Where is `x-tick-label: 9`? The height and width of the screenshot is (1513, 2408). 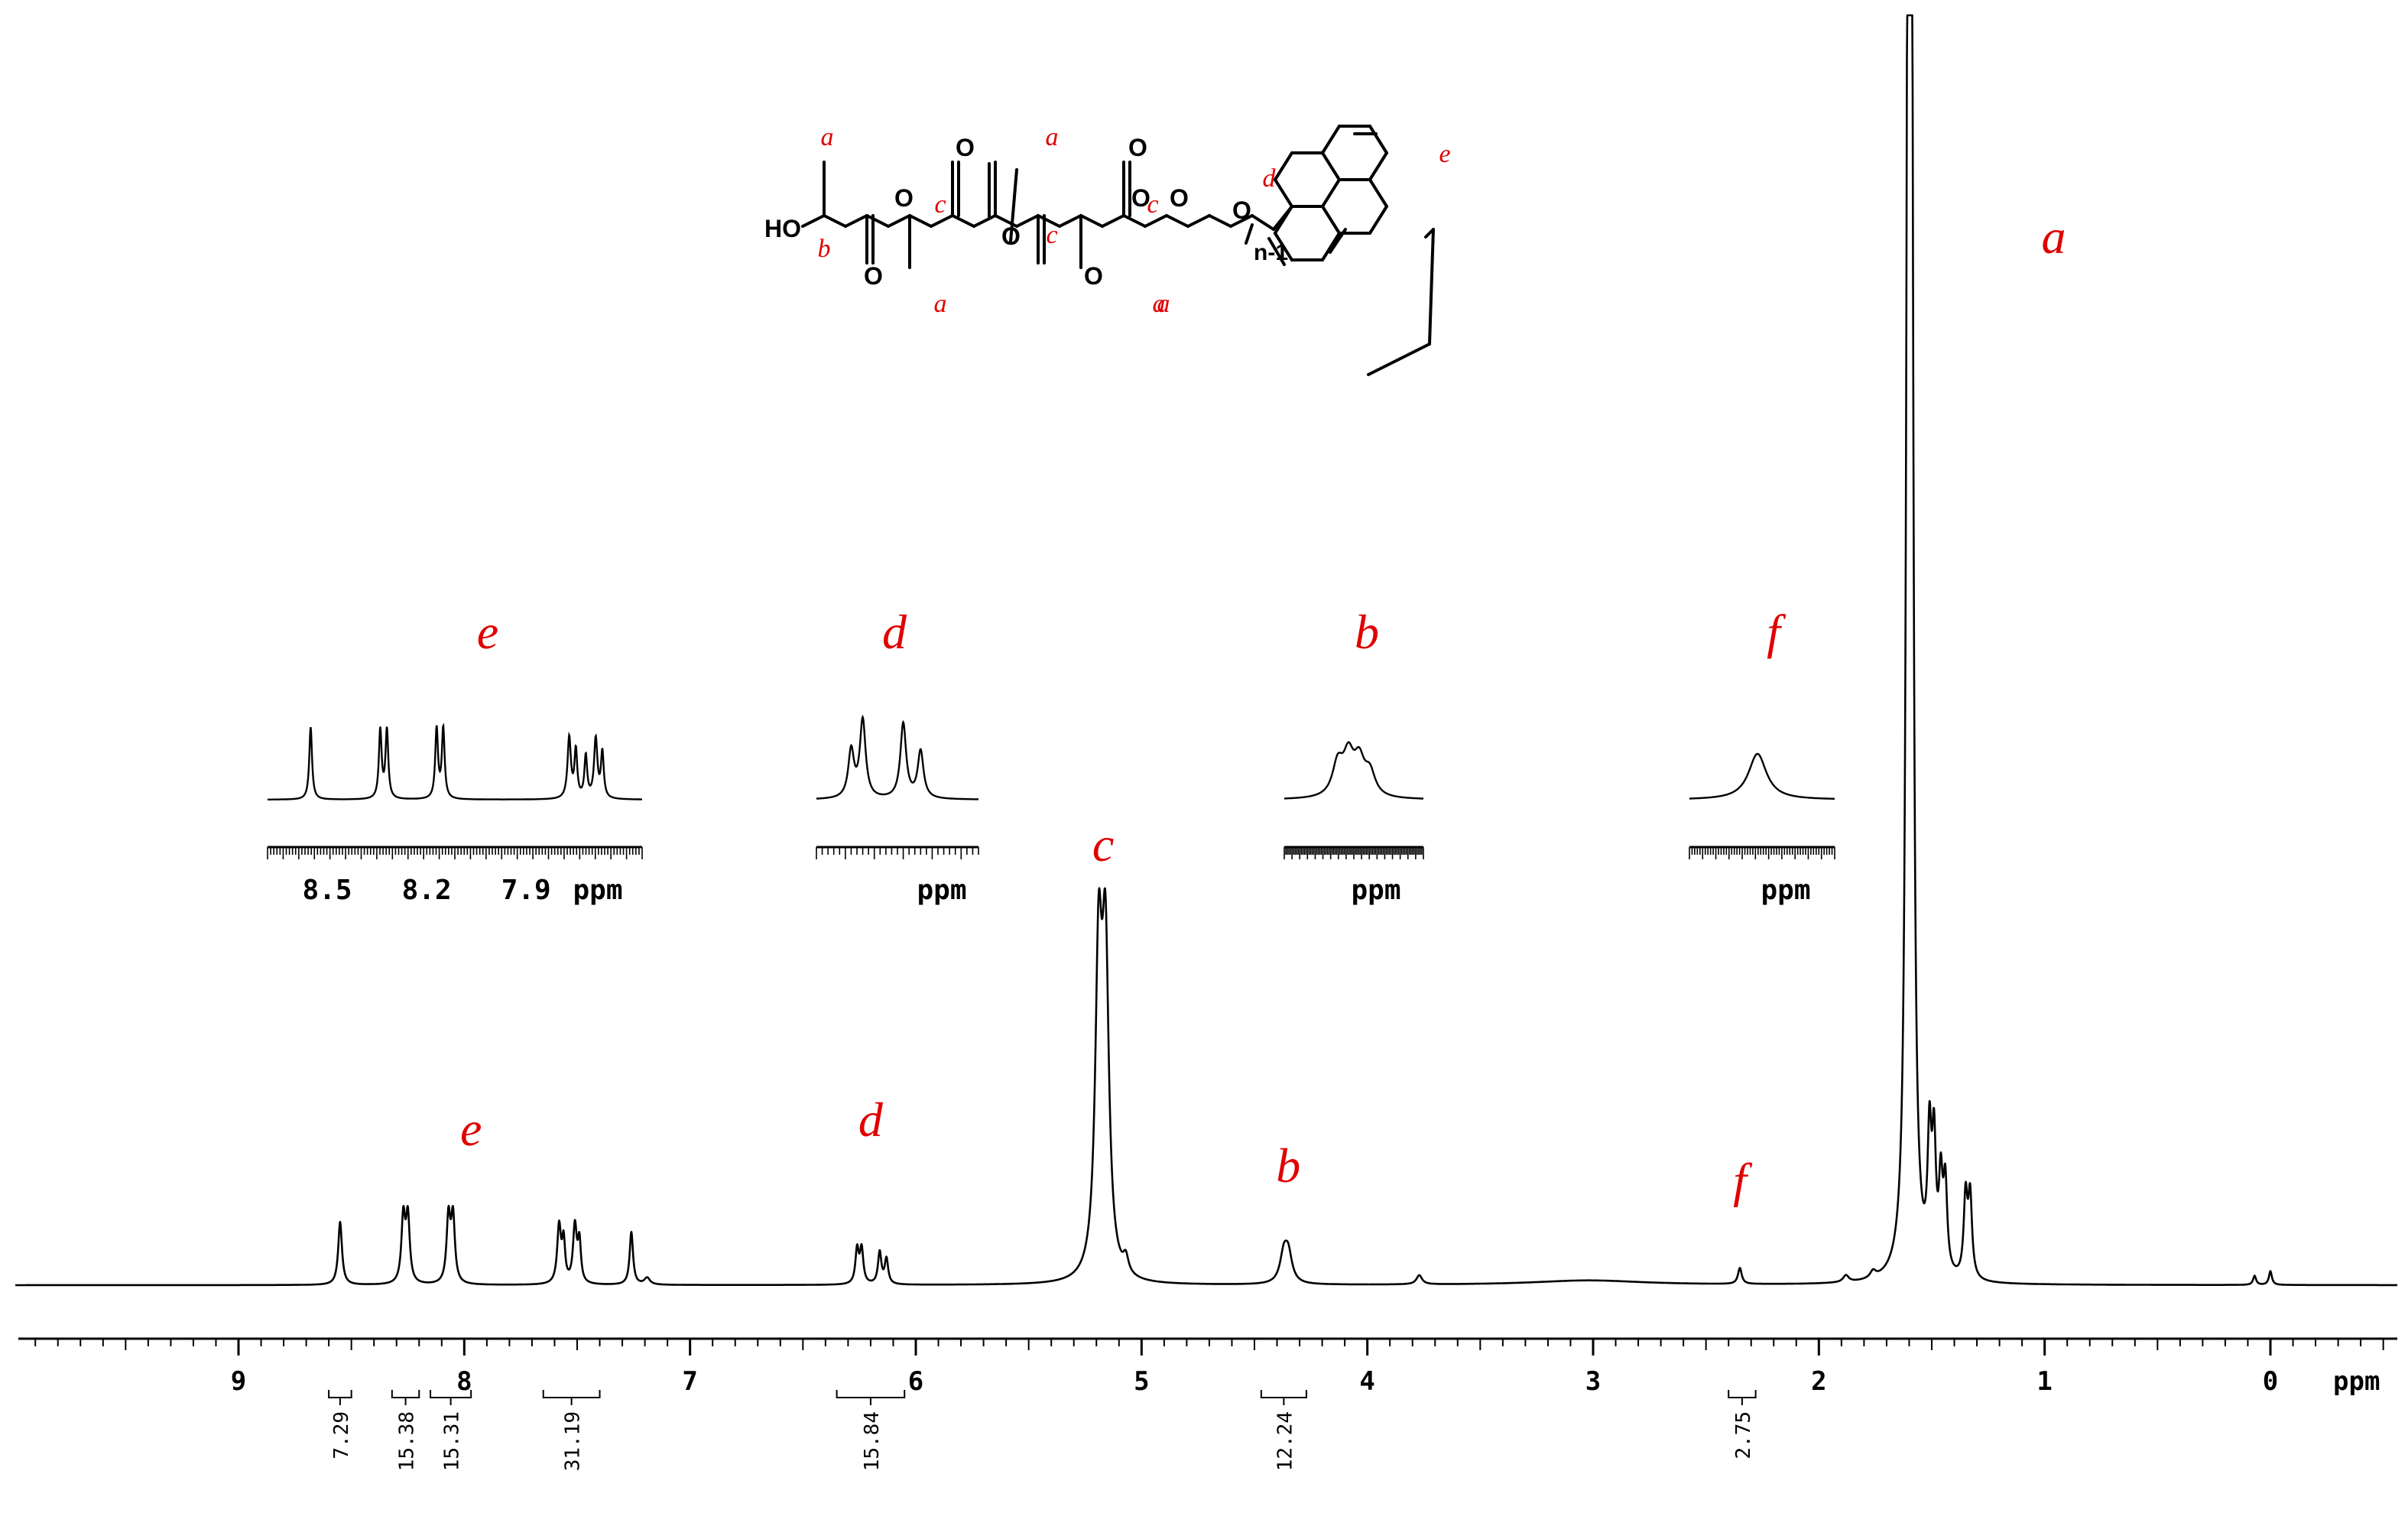 x-tick-label: 9 is located at coordinates (239, 1381).